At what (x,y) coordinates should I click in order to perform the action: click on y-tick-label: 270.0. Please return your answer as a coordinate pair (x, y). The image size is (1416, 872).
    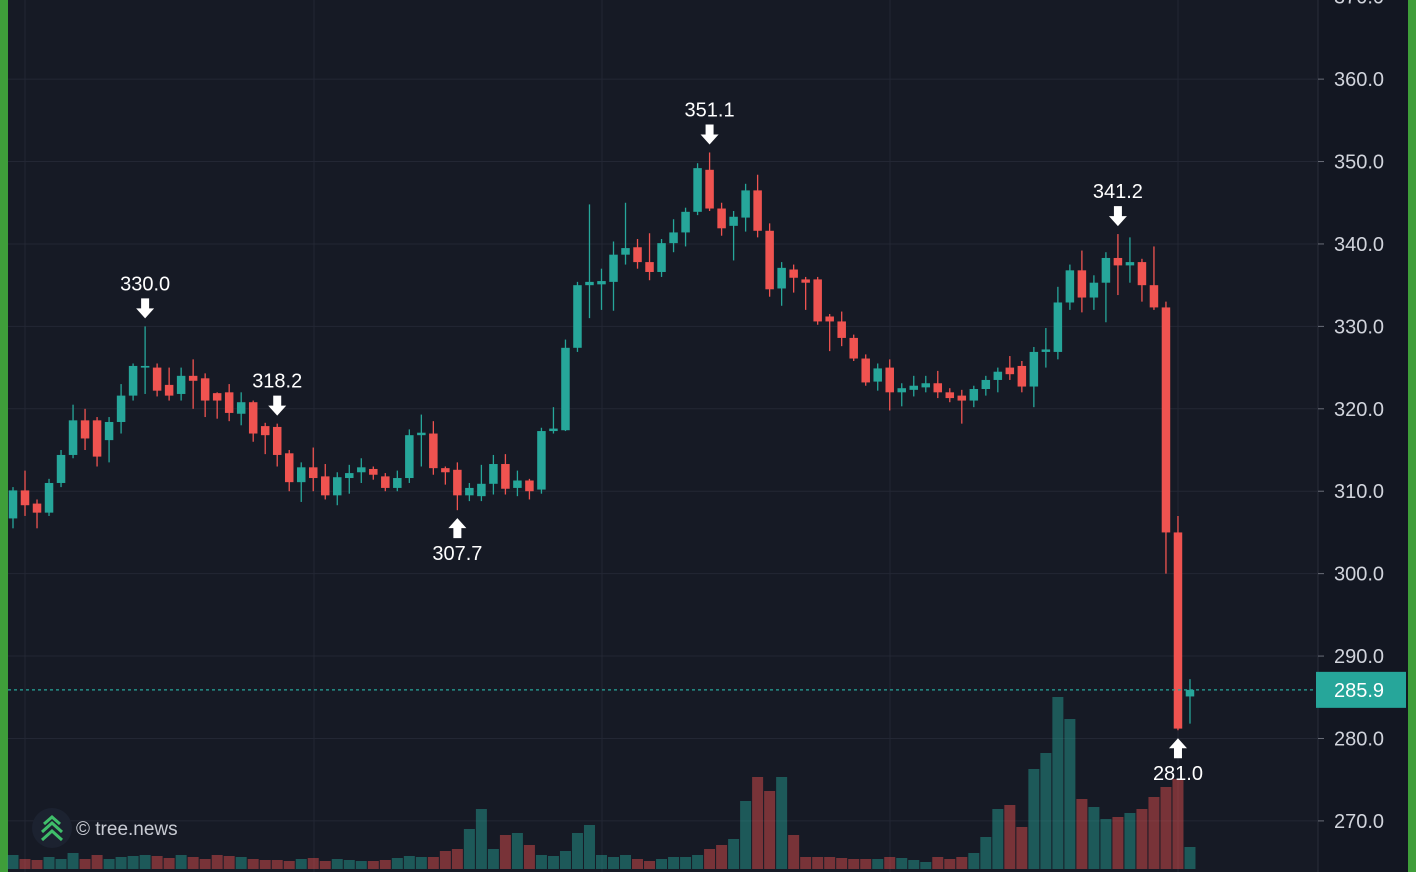
    Looking at the image, I should click on (1359, 822).